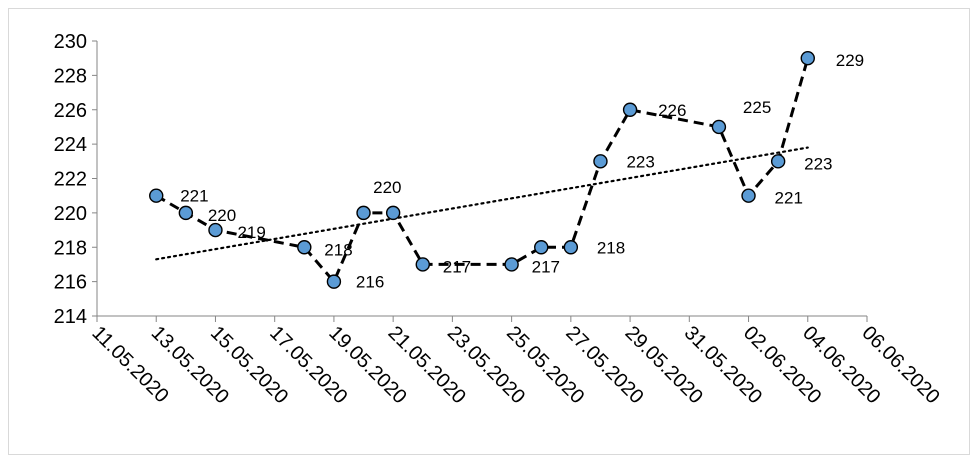 This screenshot has width=978, height=463. I want to click on data-label: 229, so click(850, 60).